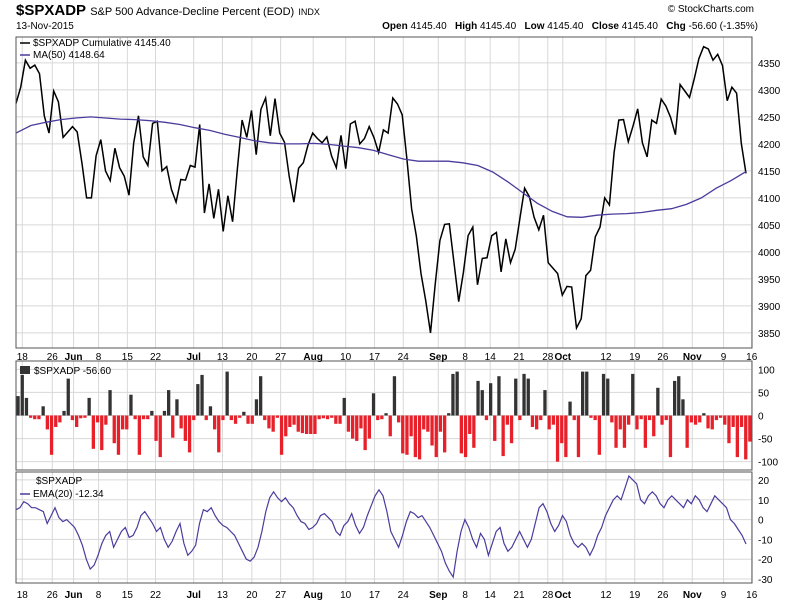 Image resolution: width=802 pixels, height=604 pixels. What do you see at coordinates (74, 357) in the screenshot?
I see `x-tick-label: Jun` at bounding box center [74, 357].